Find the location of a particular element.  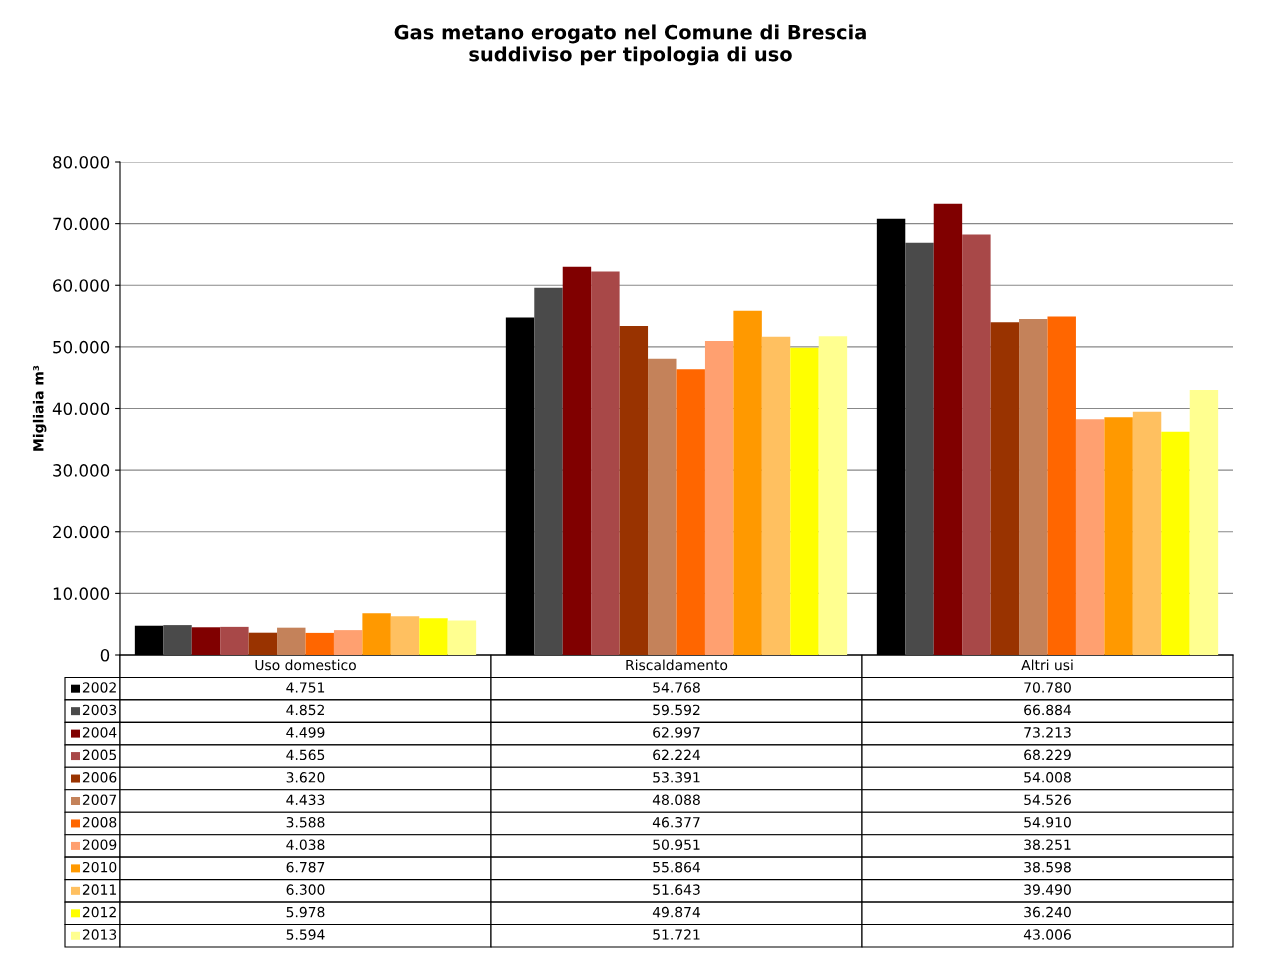

data-label: 46.377 is located at coordinates (676, 822).